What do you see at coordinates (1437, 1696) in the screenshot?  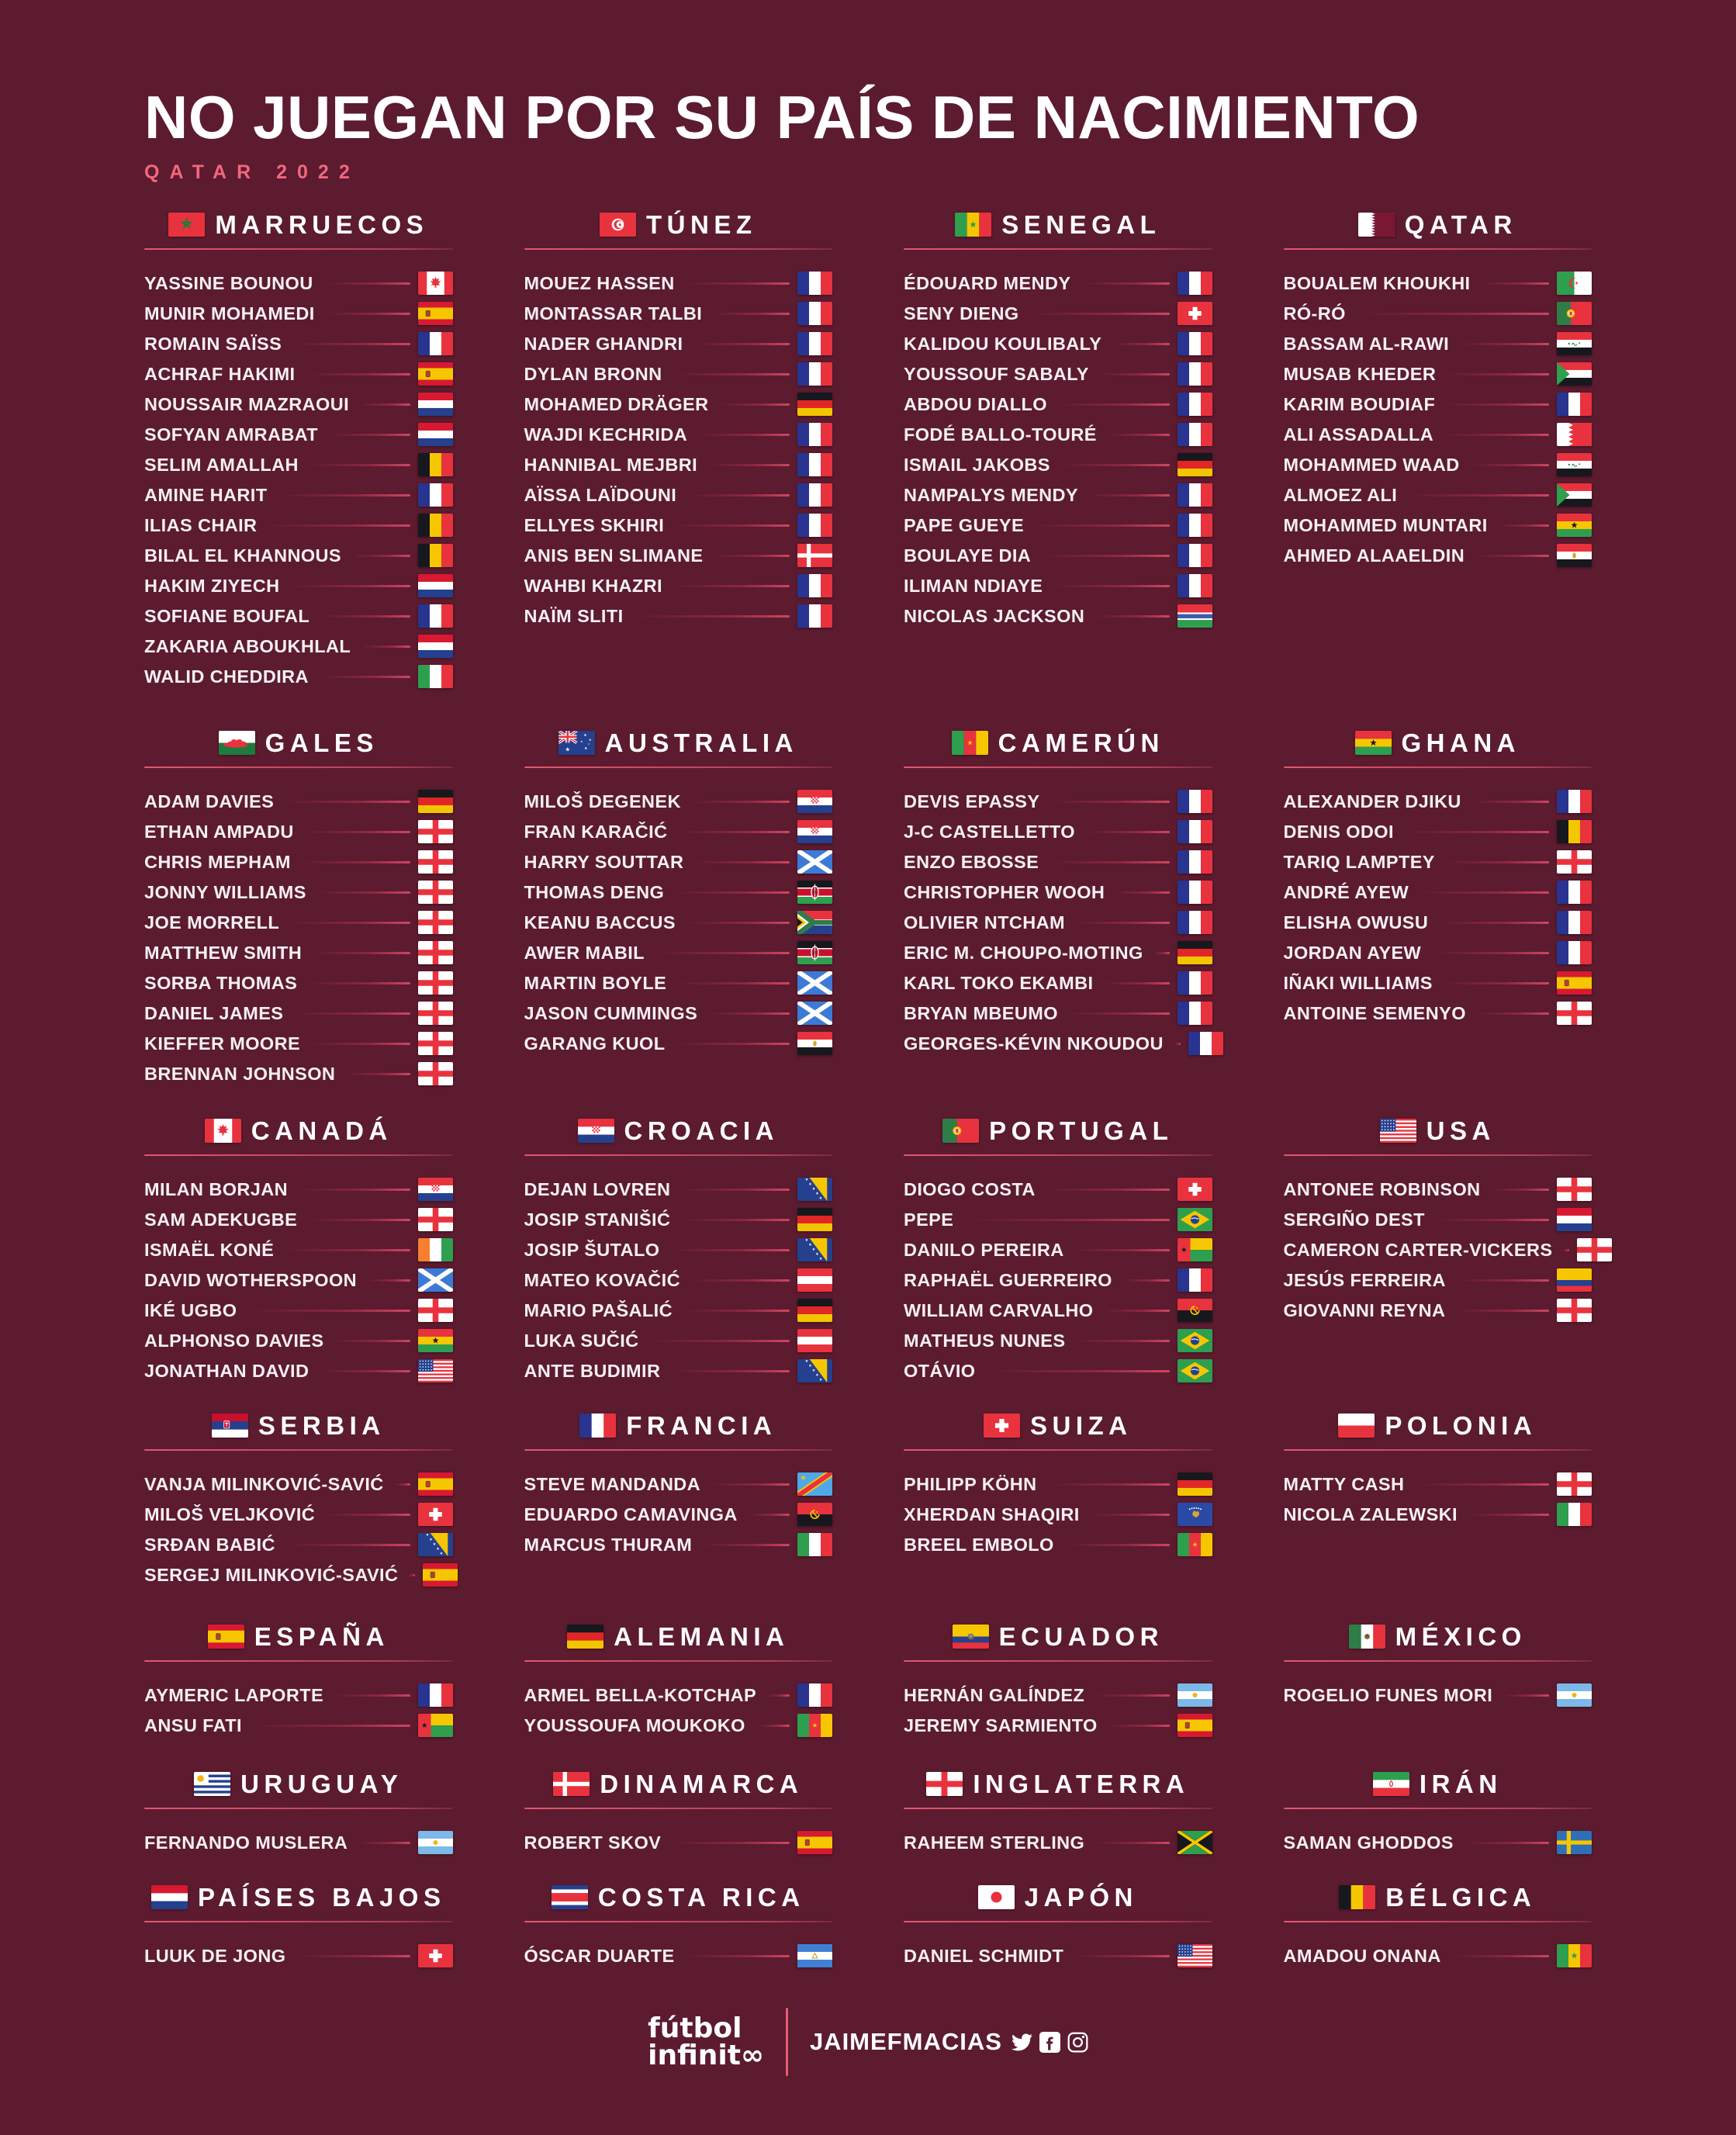 I see `country-section-mexico: MÉXICO ROGELIO FUNES MORI` at bounding box center [1437, 1696].